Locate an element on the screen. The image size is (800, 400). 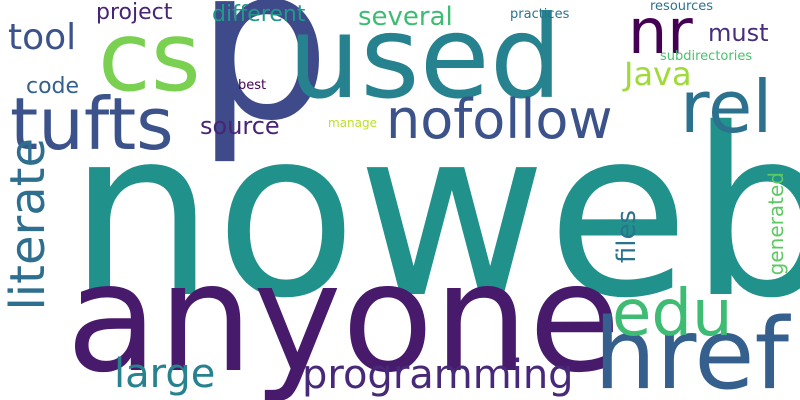
word-resources: resources is located at coordinates (682, 7).